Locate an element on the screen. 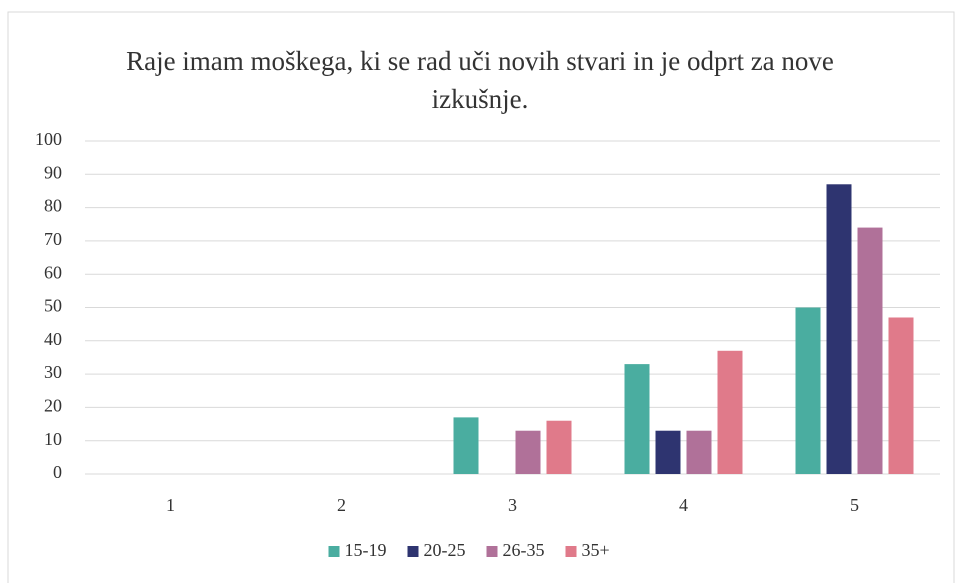  legend-label: 20-25 is located at coordinates (445, 550).